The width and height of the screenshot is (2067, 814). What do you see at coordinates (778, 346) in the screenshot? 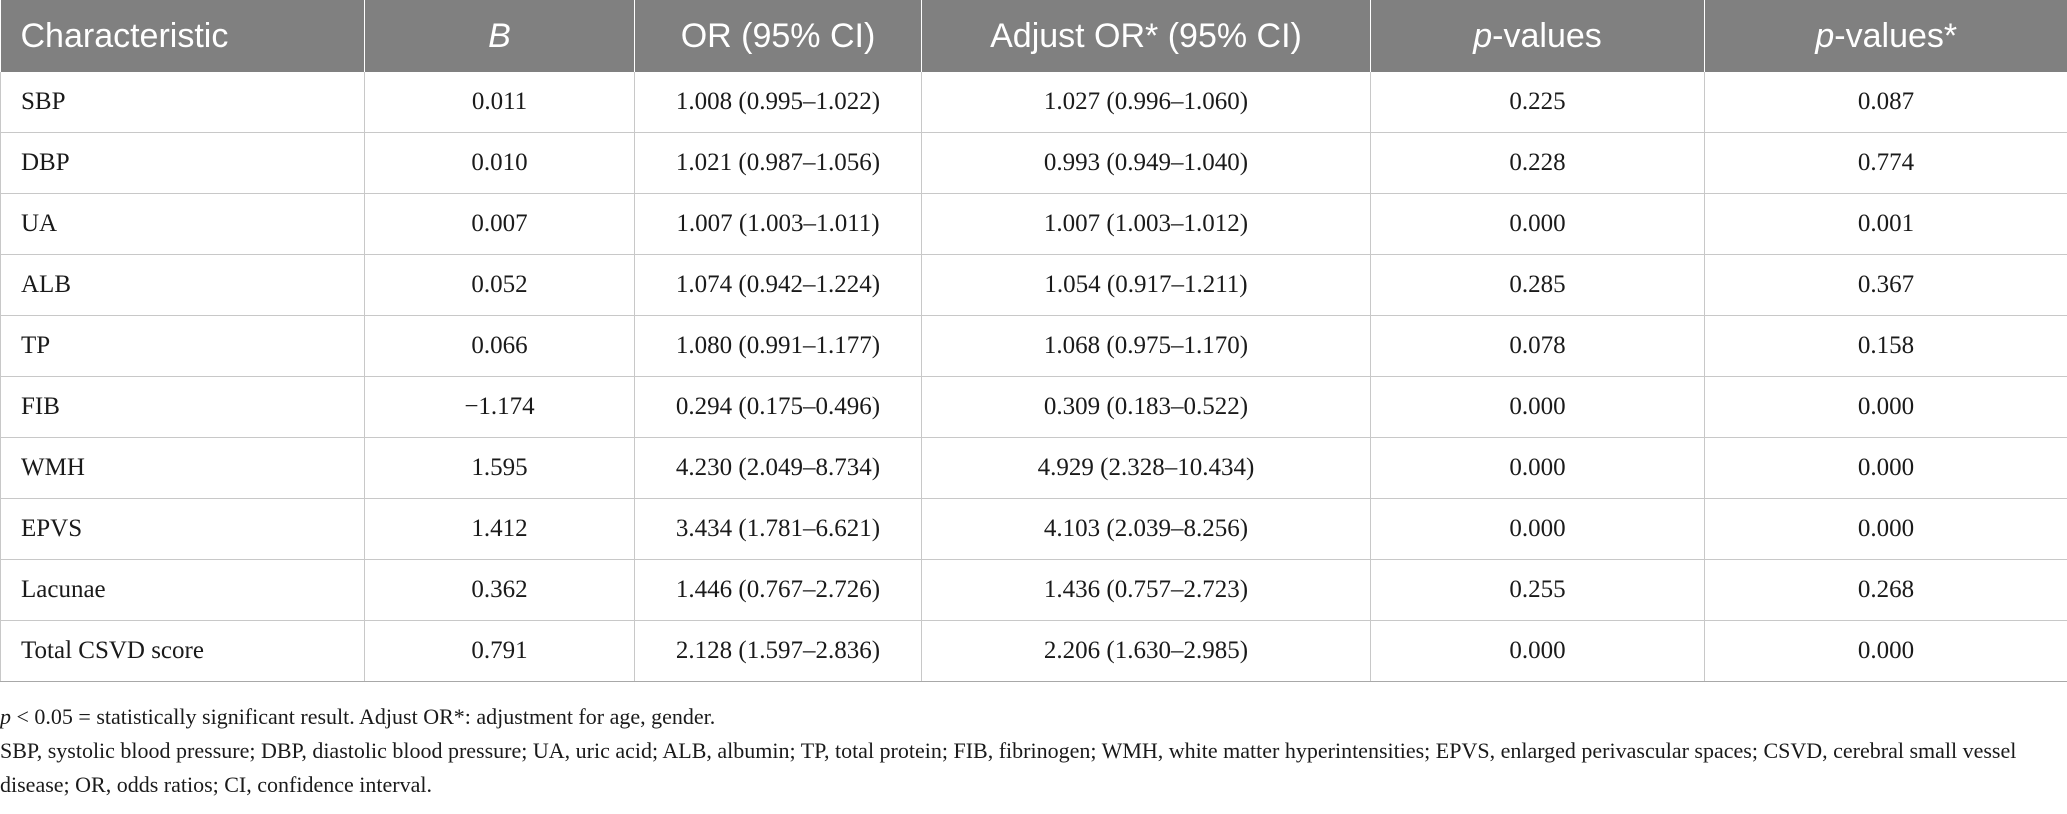
I see `cell-or-95ci: 1.080 (0.991–1.177)` at bounding box center [778, 346].